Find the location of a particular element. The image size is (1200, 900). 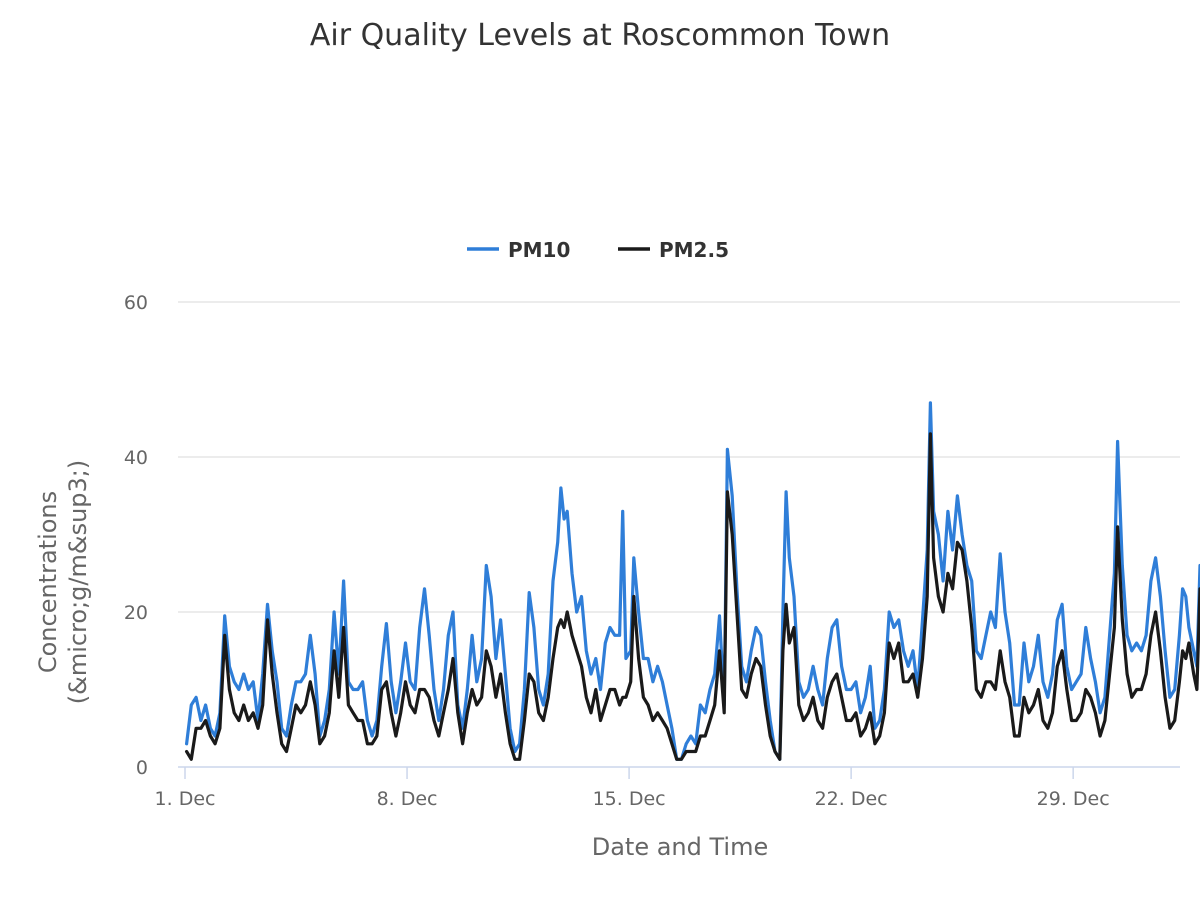

y-axis-tick-labels: 0 20 40 60 is located at coordinates (136, 535).